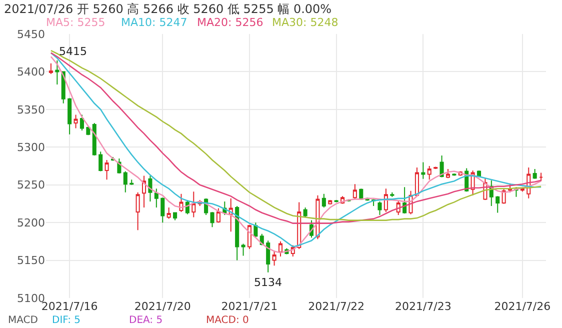  I want to click on y-tick-label: 5200, so click(31, 223).